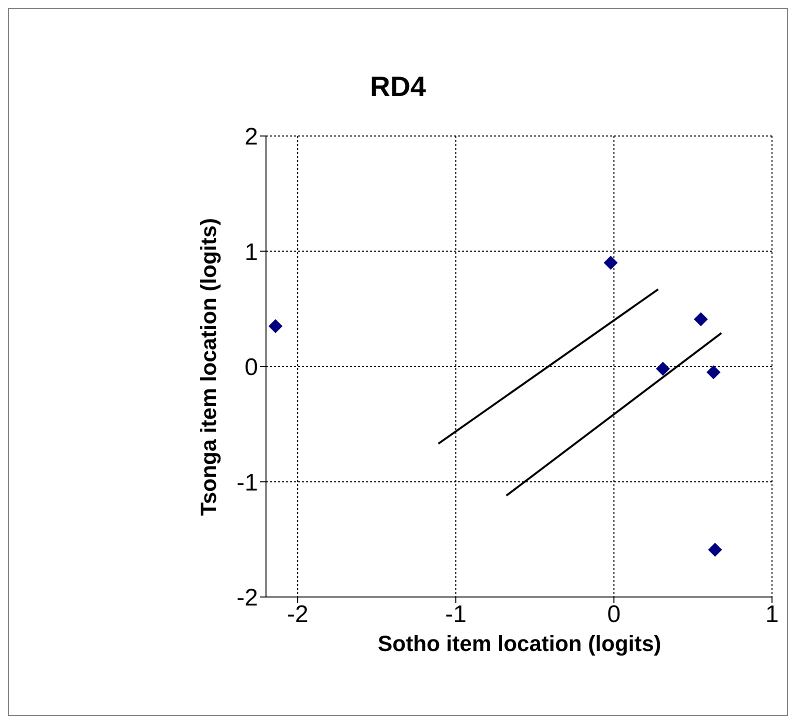 The image size is (796, 724). I want to click on x-tick-label: 0, so click(614, 614).